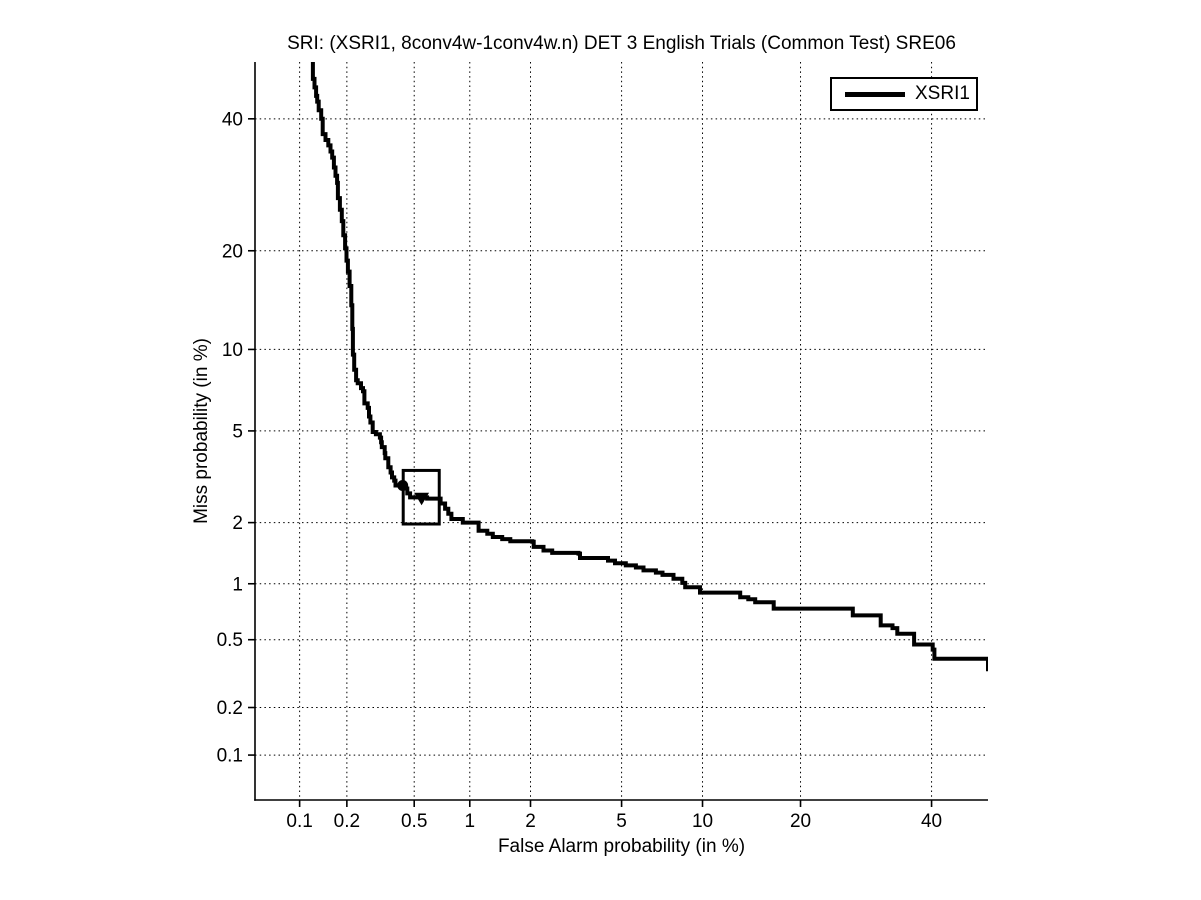 This screenshot has width=1201, height=900. Describe the element at coordinates (237, 584) in the screenshot. I see `y-tick-label: 1` at that location.